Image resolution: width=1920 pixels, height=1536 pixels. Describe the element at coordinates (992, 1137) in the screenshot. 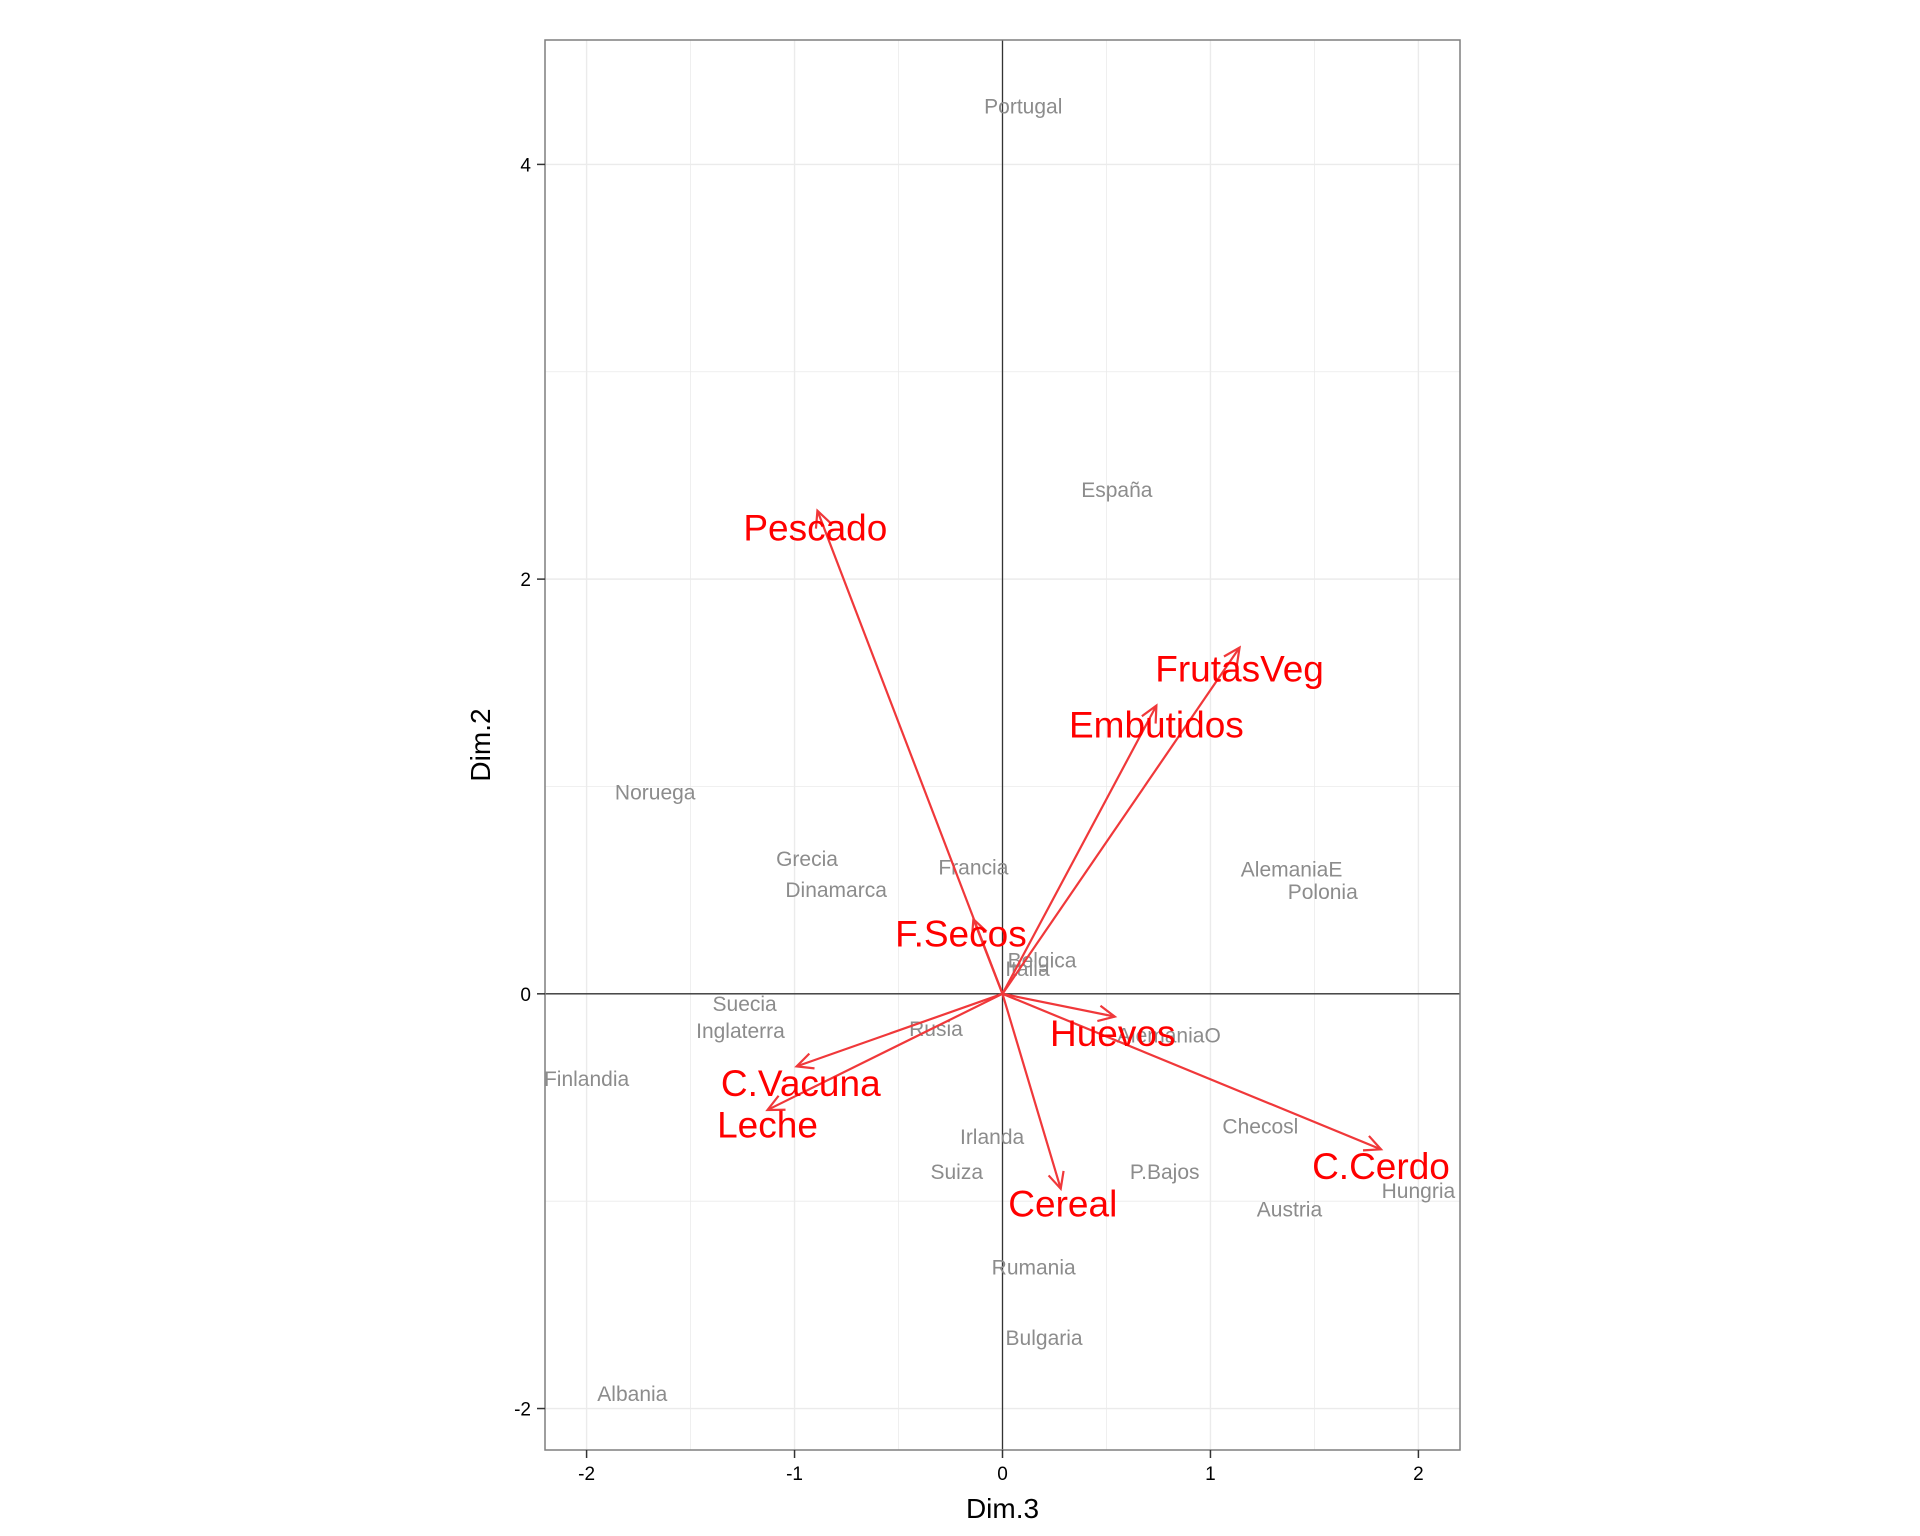

I see `country-label: Irlanda` at that location.